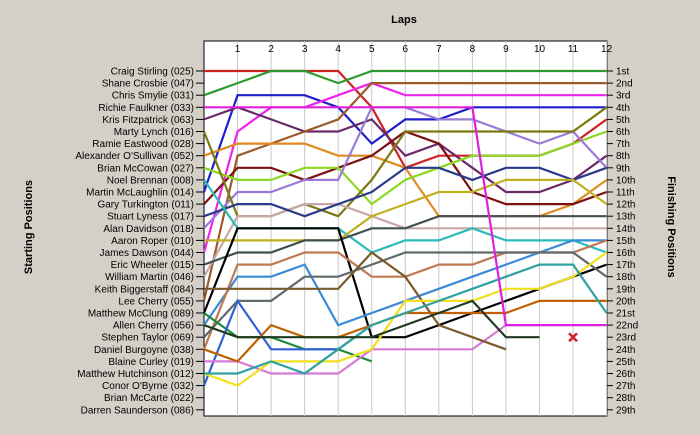 This screenshot has width=700, height=435. I want to click on finishing-position-label: 5th, so click(623, 120).